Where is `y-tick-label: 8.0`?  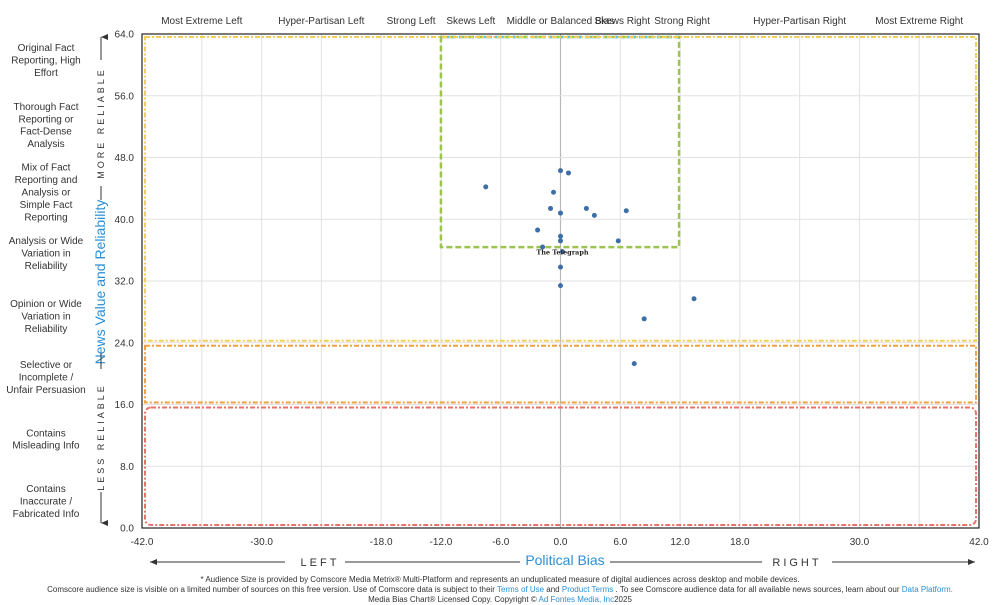
y-tick-label: 8.0 is located at coordinates (127, 467).